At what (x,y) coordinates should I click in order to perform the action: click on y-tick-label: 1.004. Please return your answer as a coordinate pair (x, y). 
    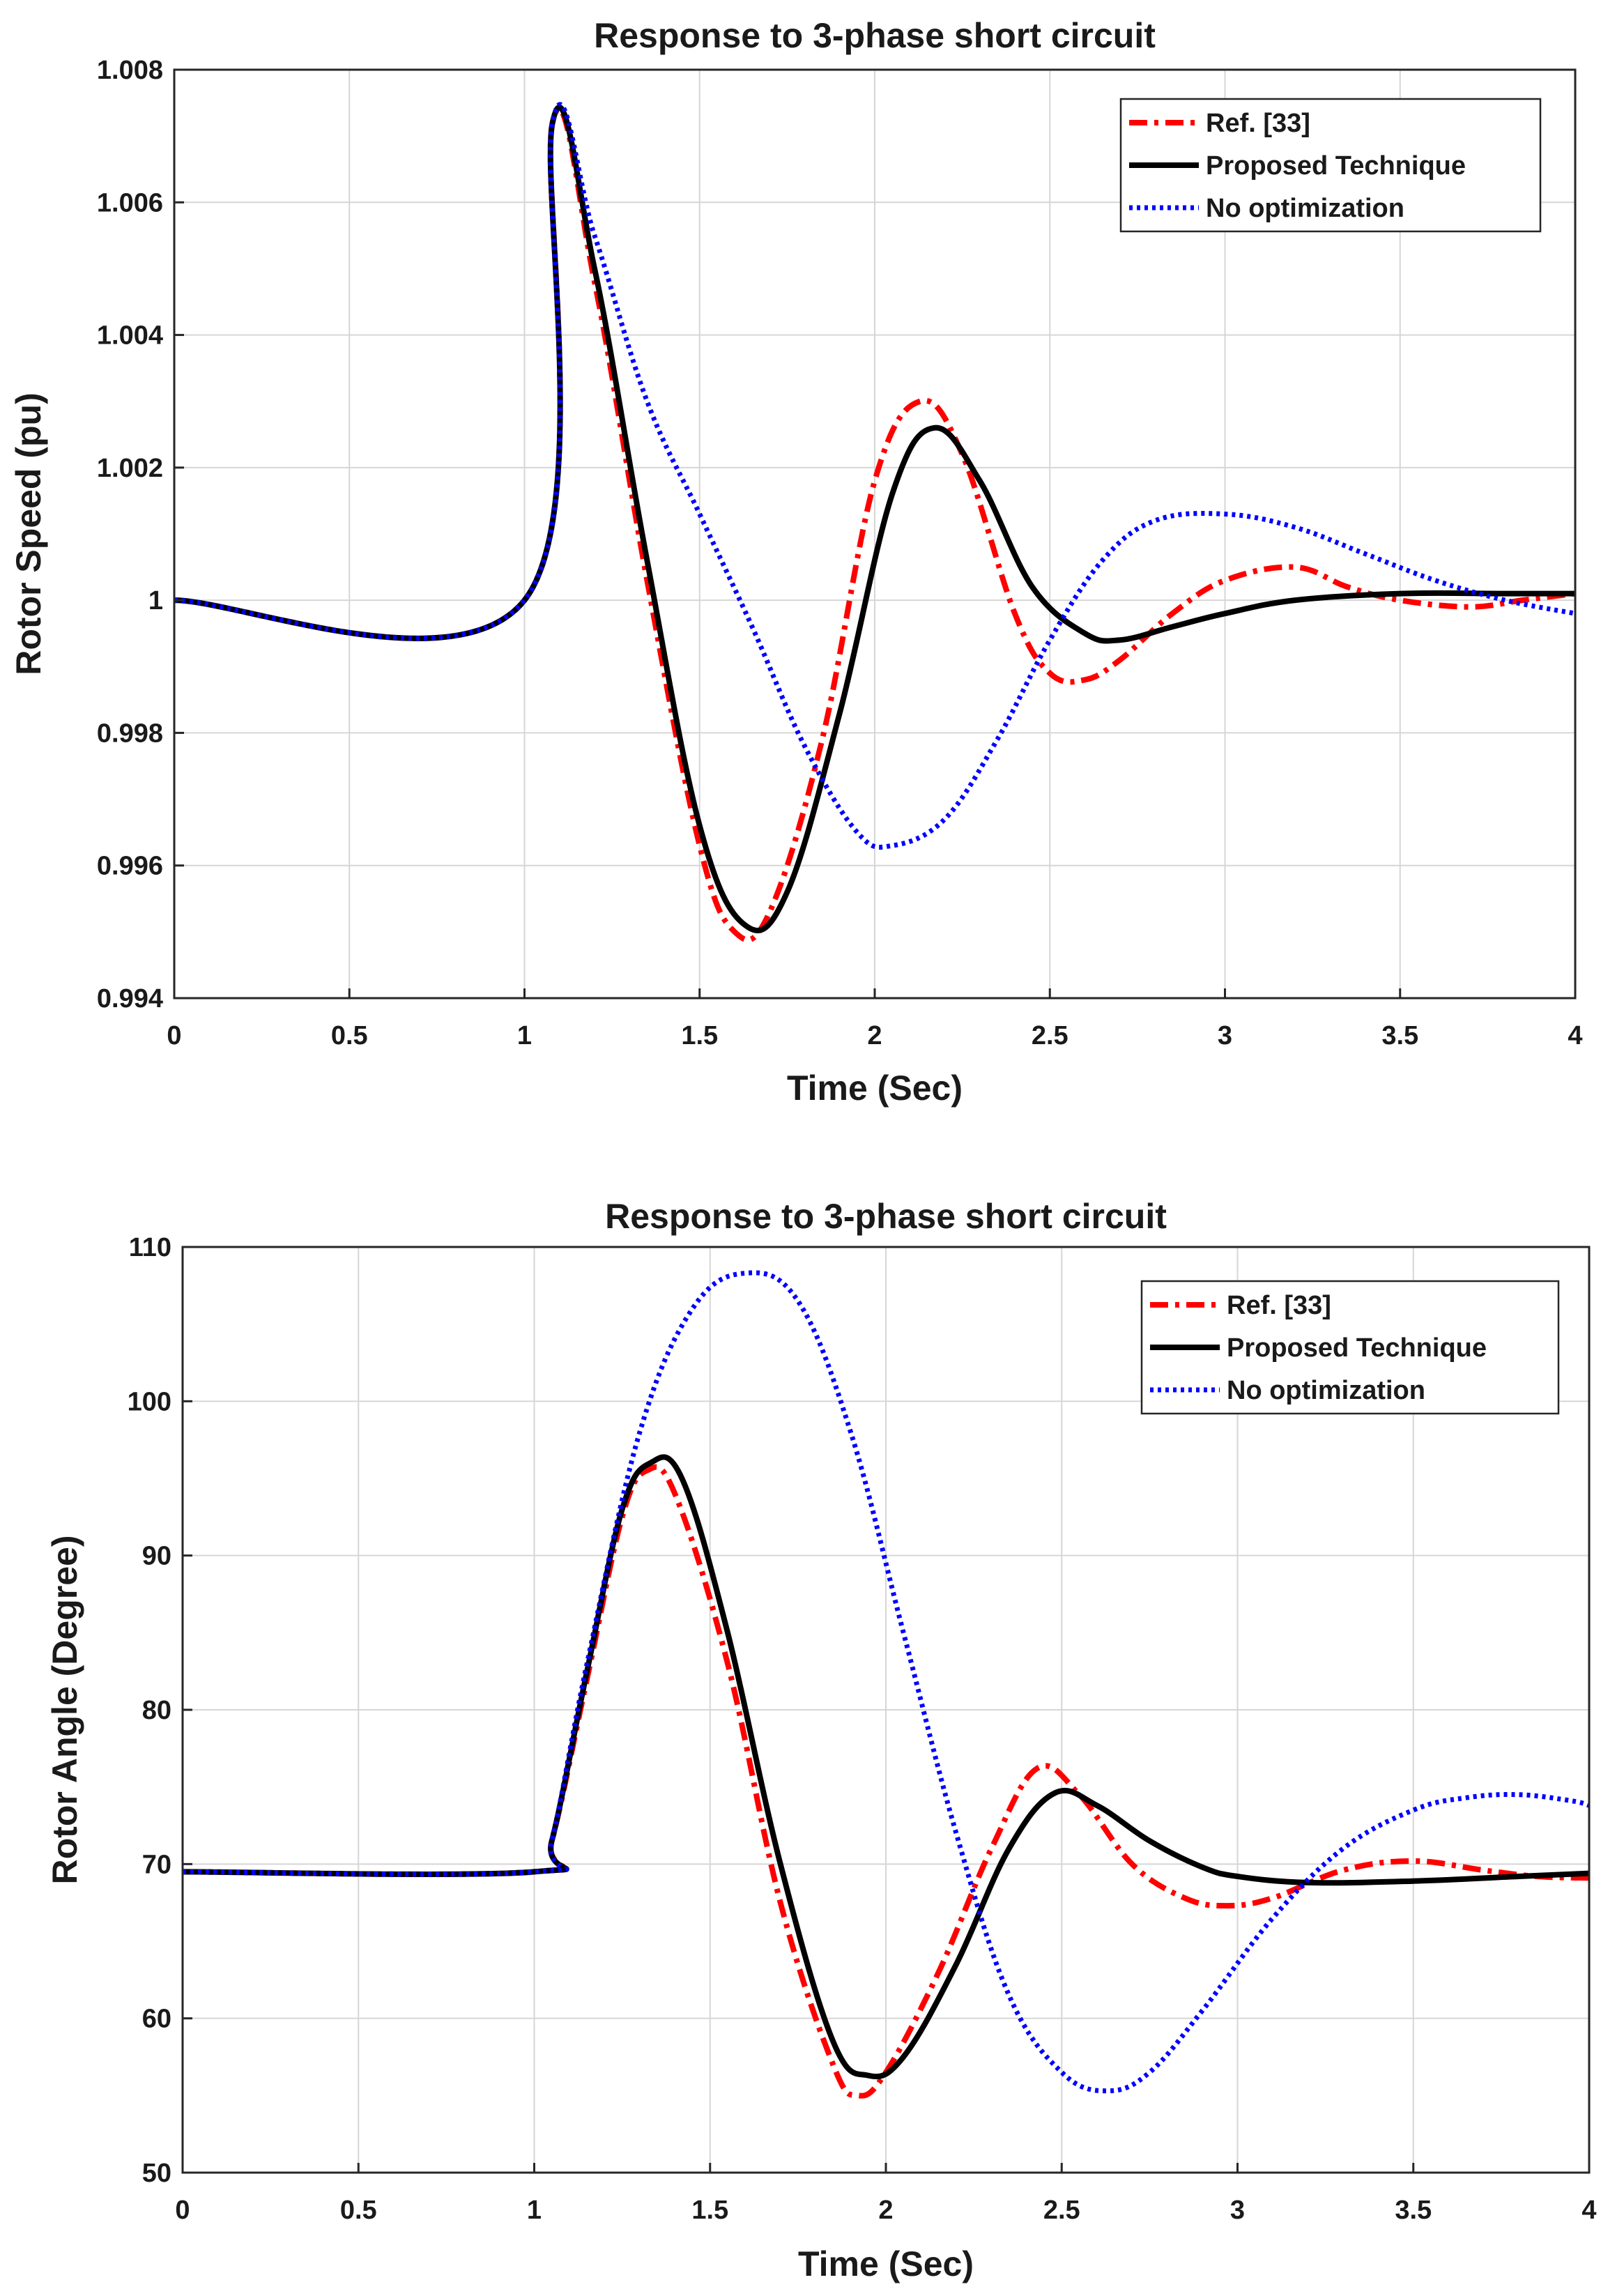
    Looking at the image, I should click on (130, 336).